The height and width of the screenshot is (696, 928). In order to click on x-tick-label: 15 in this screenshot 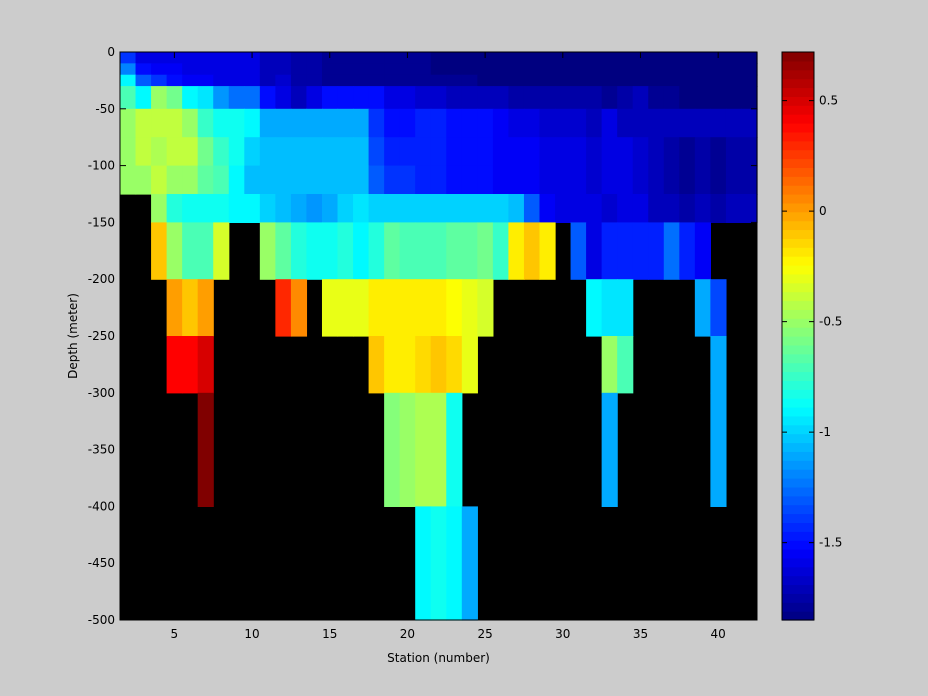, I will do `click(329, 634)`.